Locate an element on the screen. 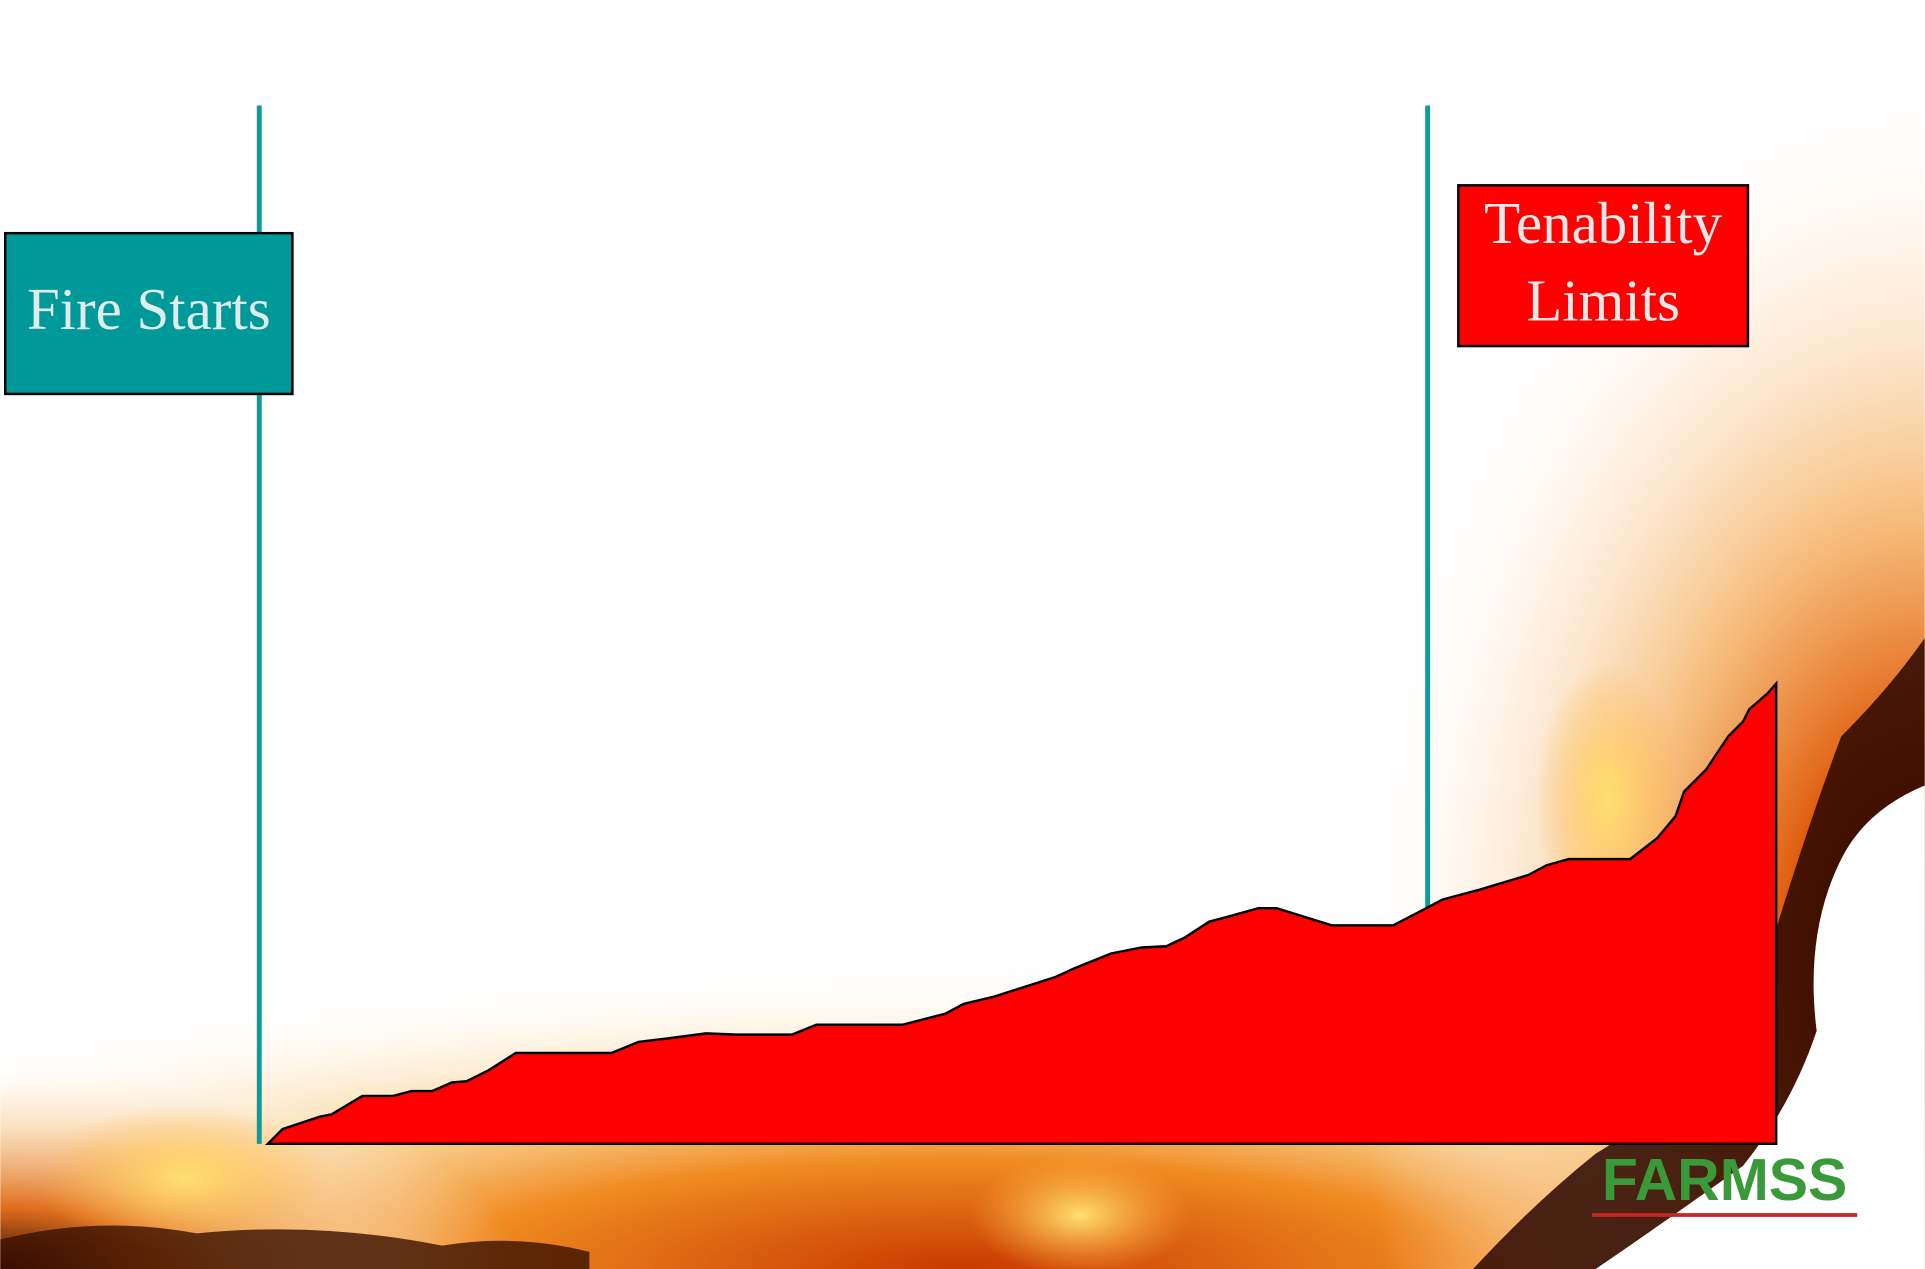 This screenshot has width=1925, height=1269. tenability-box is located at coordinates (1603, 266).